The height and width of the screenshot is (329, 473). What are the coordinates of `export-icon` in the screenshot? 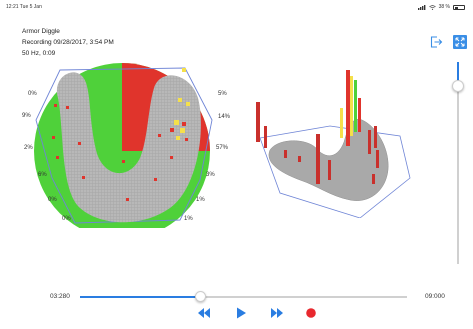 It's located at (436, 42).